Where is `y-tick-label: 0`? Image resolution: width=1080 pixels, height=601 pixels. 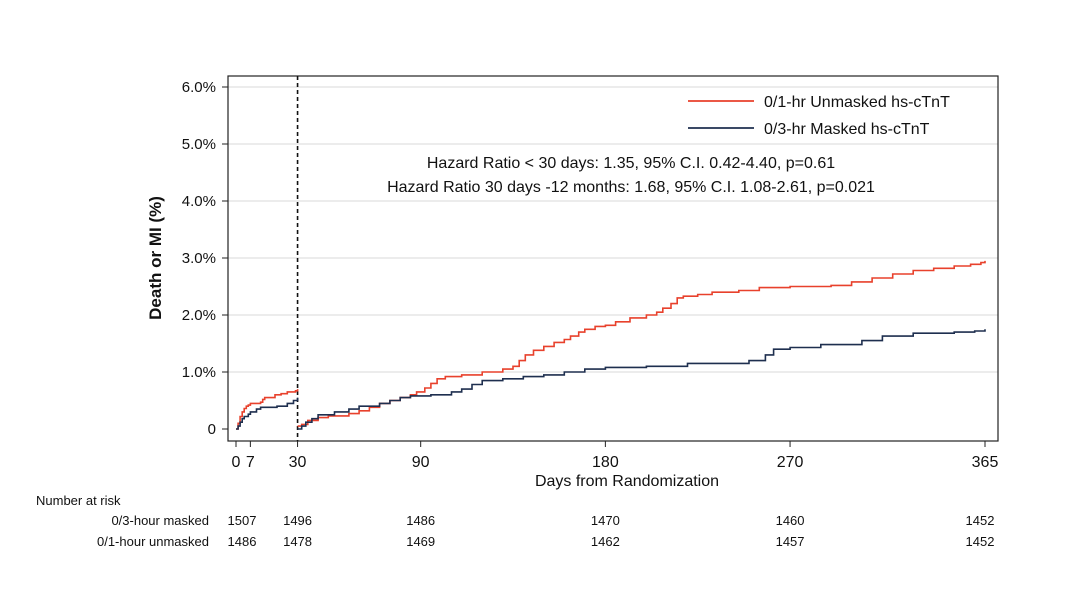 y-tick-label: 0 is located at coordinates (212, 429).